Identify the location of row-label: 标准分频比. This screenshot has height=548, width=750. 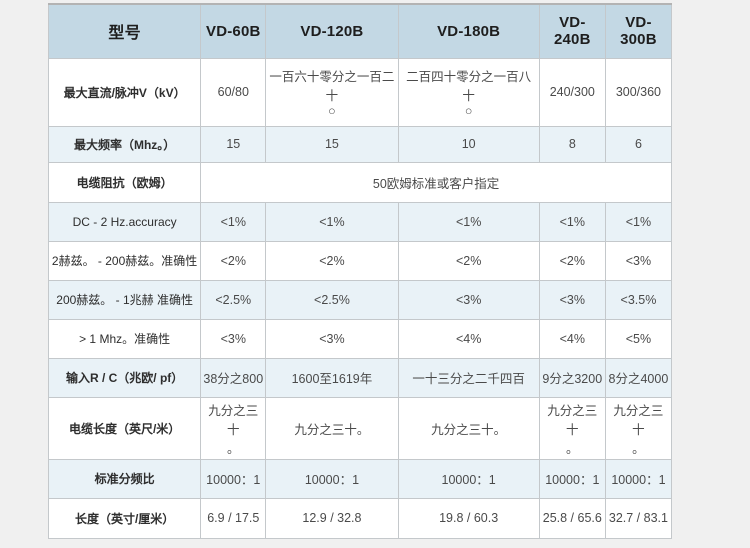
(124, 478).